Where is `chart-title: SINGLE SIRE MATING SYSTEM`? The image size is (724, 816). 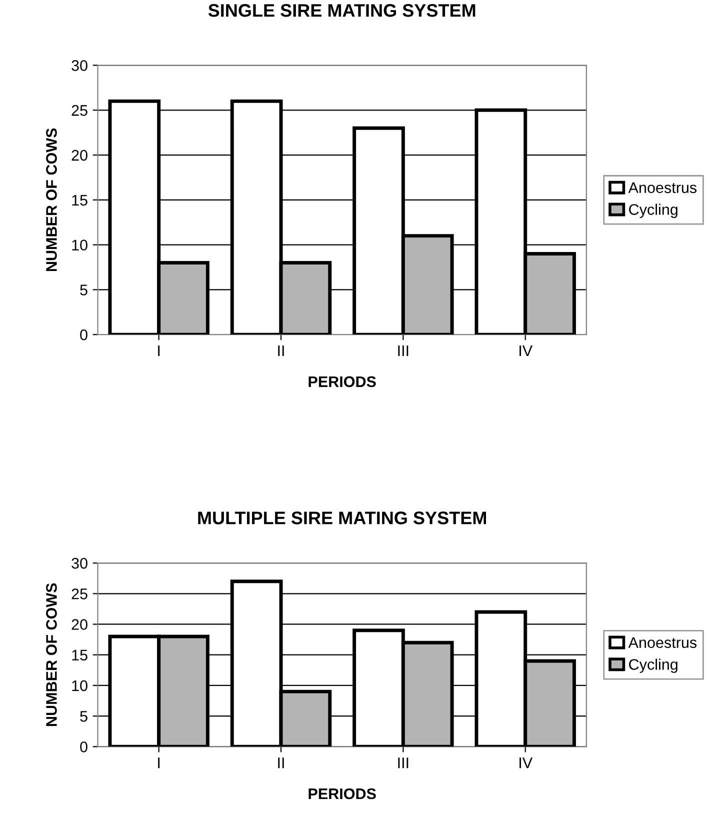 chart-title: SINGLE SIRE MATING SYSTEM is located at coordinates (342, 10).